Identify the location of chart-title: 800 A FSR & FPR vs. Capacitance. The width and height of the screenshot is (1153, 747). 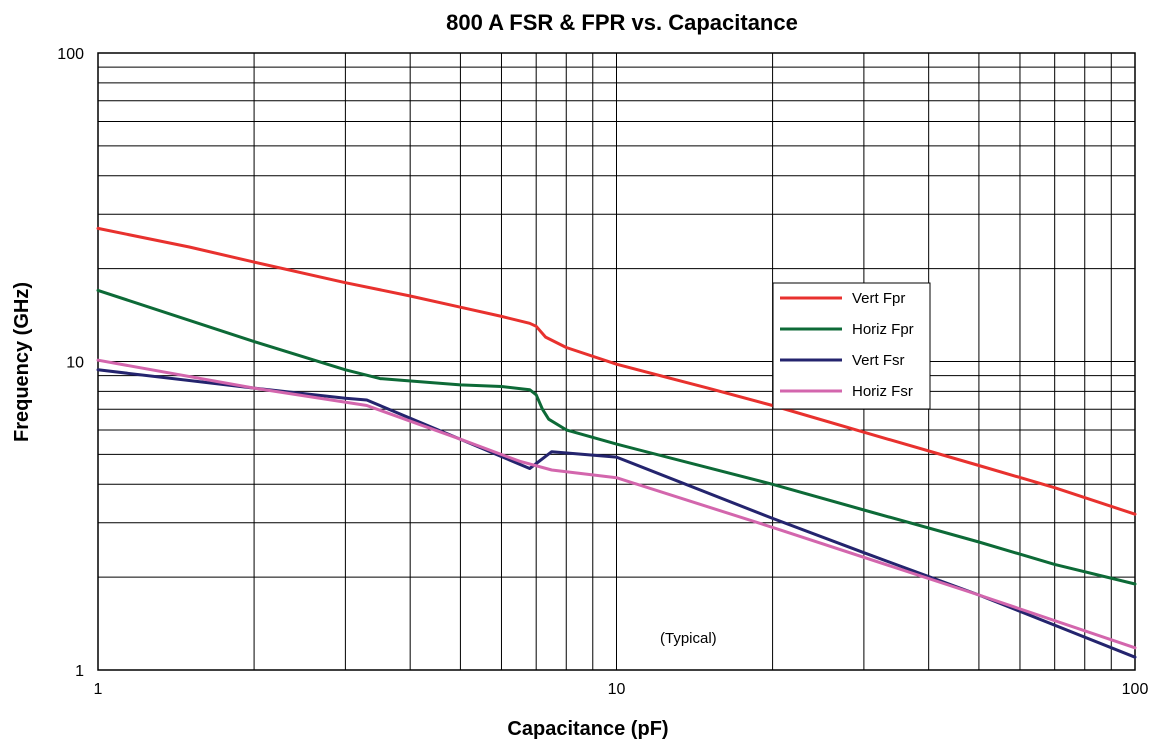
(622, 22).